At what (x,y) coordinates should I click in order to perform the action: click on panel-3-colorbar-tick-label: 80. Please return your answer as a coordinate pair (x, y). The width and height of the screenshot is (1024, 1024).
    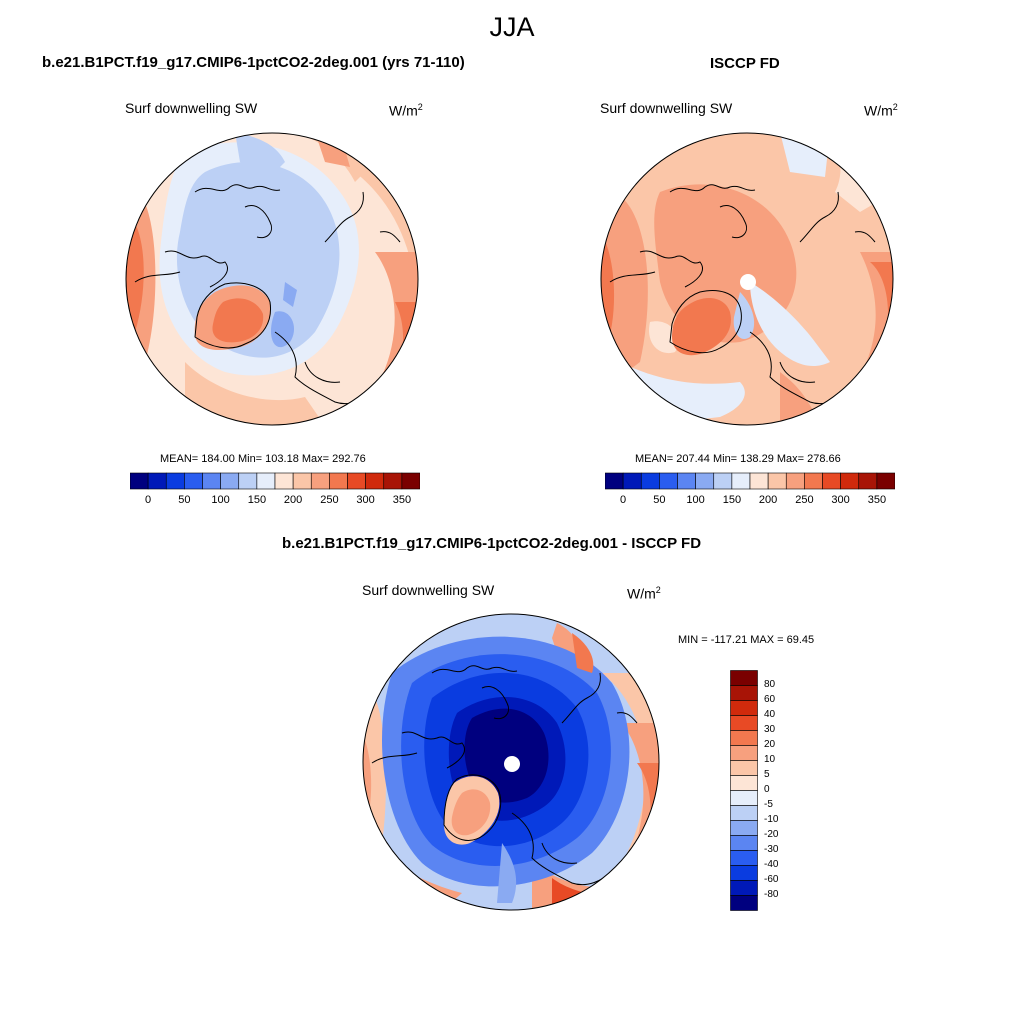
    Looking at the image, I should click on (770, 684).